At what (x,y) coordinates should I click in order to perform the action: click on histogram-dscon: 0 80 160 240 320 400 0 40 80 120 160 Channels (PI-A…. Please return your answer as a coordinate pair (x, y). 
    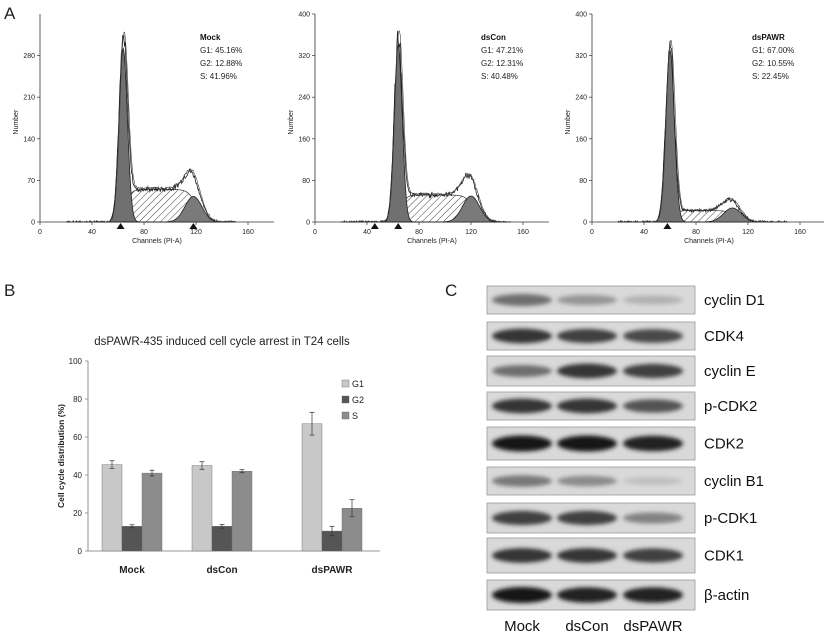
    Looking at the image, I should click on (418, 128).